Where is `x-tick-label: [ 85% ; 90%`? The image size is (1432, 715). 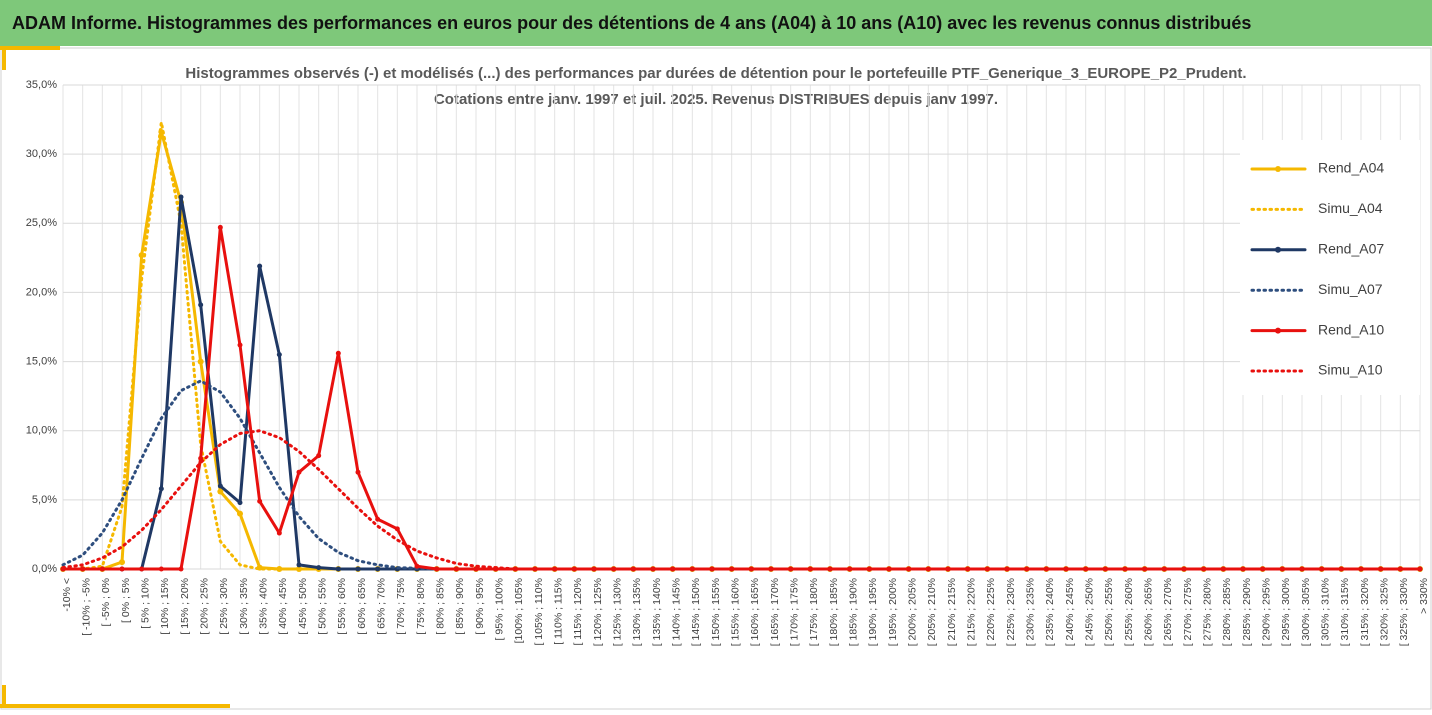
x-tick-label: [ 85% ; 90% is located at coordinates (460, 606).